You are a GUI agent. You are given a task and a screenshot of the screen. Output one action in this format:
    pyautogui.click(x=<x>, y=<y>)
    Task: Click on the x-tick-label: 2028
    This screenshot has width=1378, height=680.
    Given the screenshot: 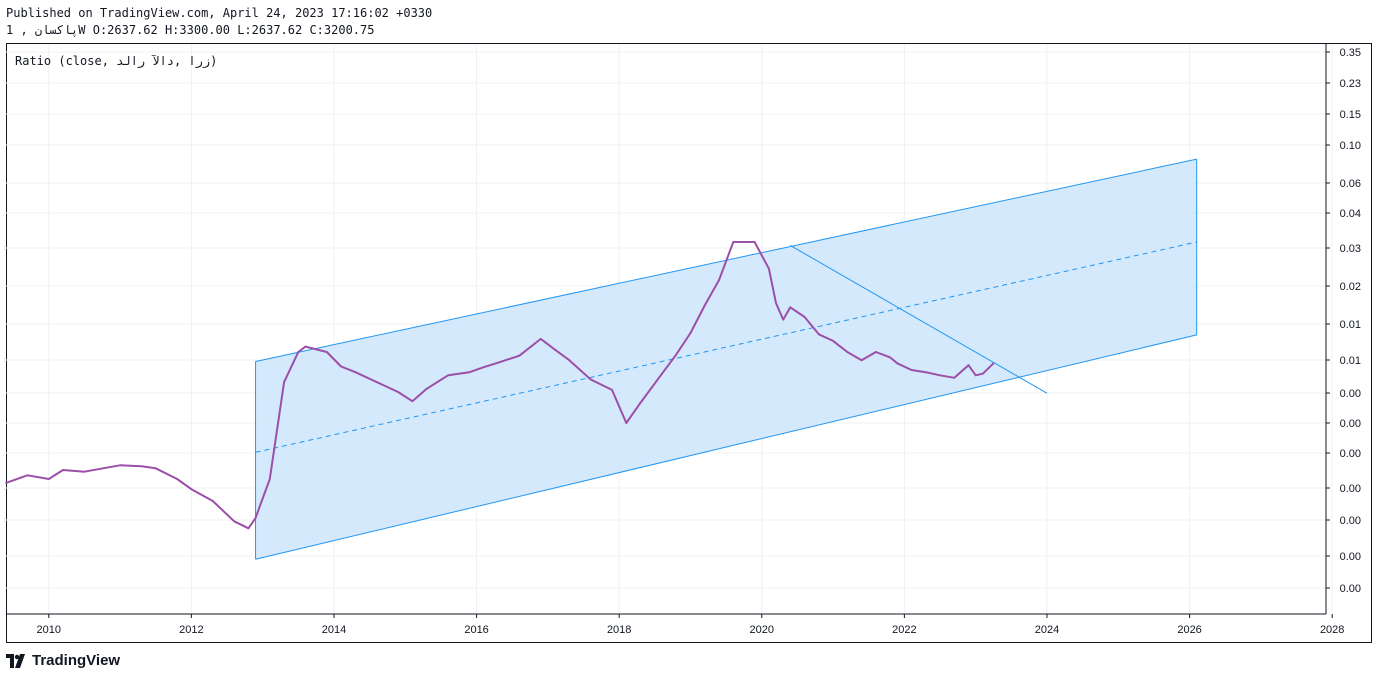 What is the action you would take?
    pyautogui.click(x=1332, y=630)
    